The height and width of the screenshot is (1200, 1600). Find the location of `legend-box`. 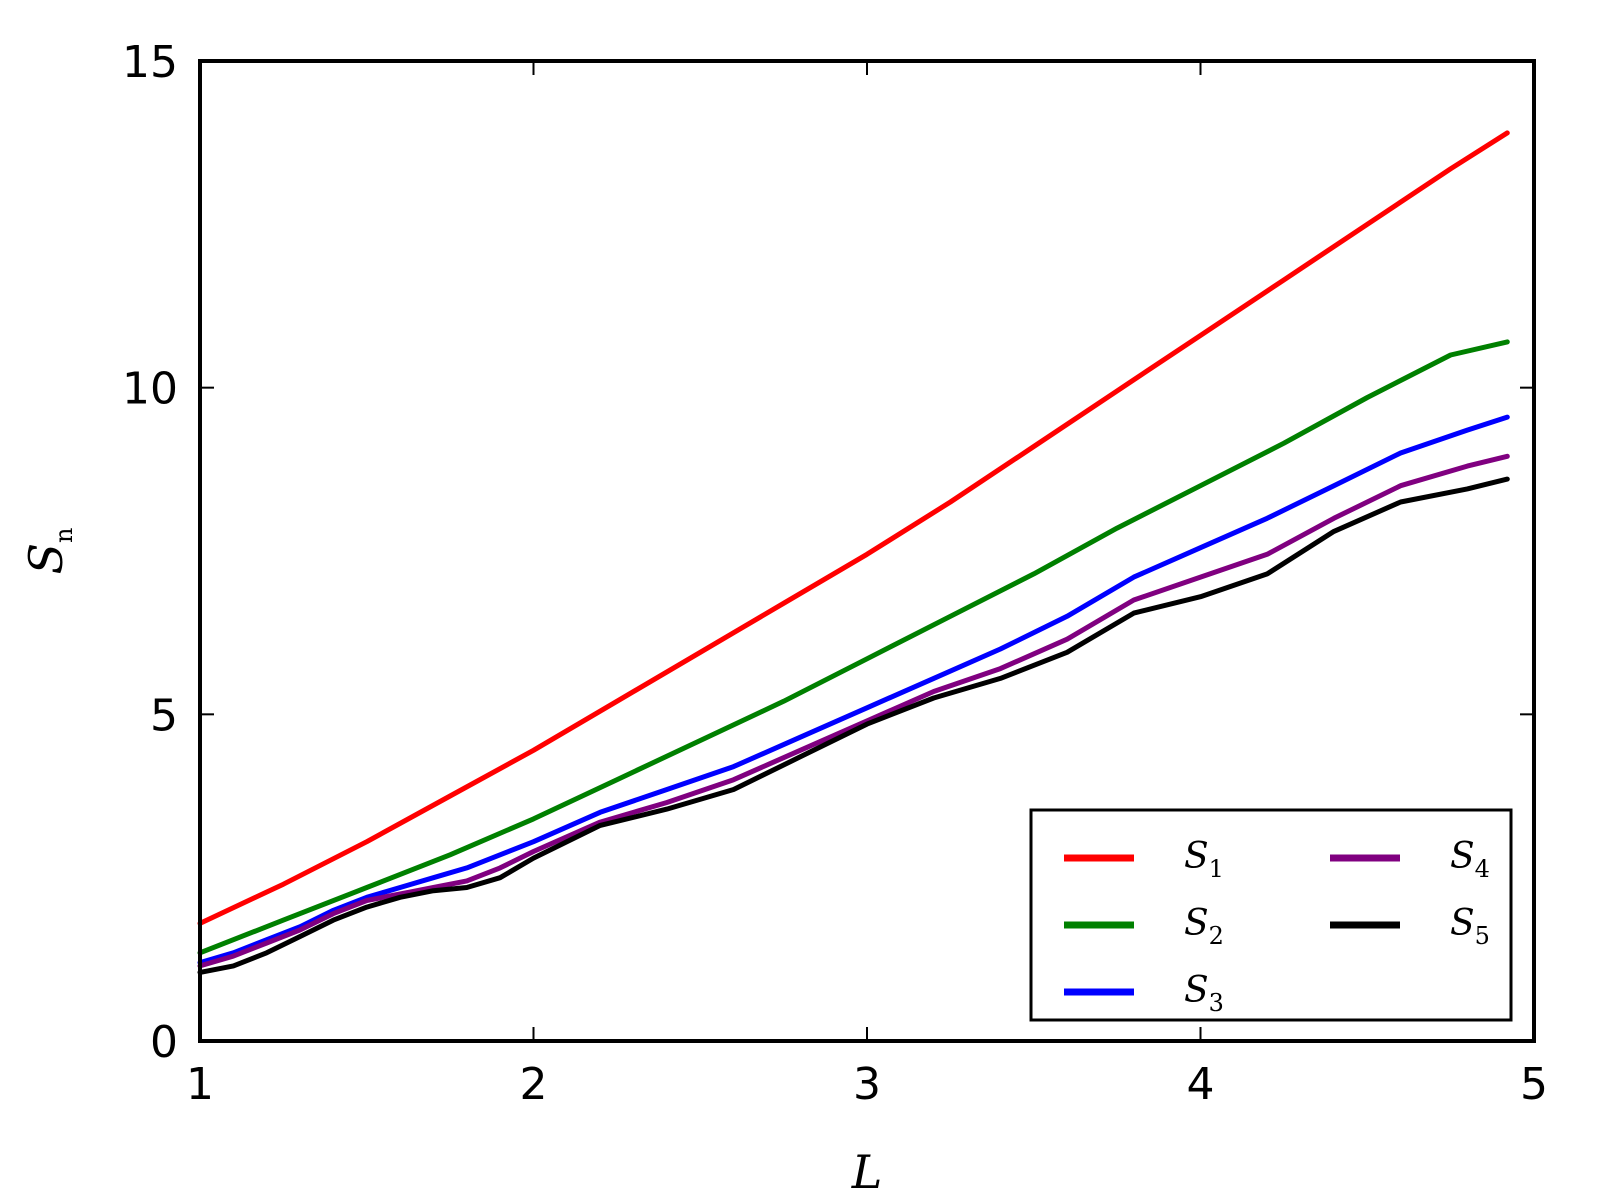

legend-box is located at coordinates (1271, 915).